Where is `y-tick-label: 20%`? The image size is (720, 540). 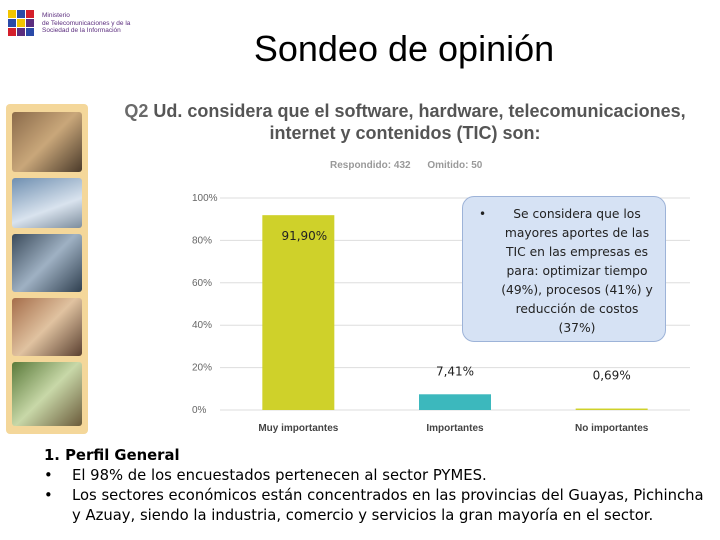 y-tick-label: 20% is located at coordinates (202, 368).